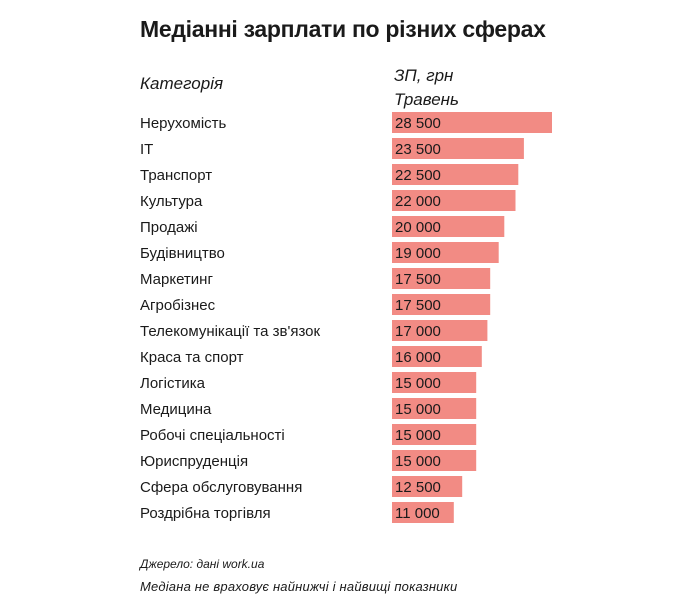  What do you see at coordinates (418, 331) in the screenshot?
I see `value-label: 17 000` at bounding box center [418, 331].